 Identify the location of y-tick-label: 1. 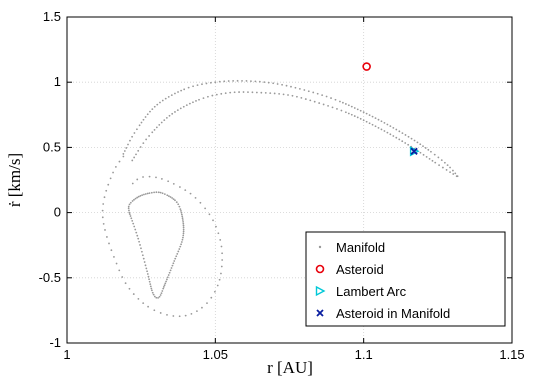
(57, 81).